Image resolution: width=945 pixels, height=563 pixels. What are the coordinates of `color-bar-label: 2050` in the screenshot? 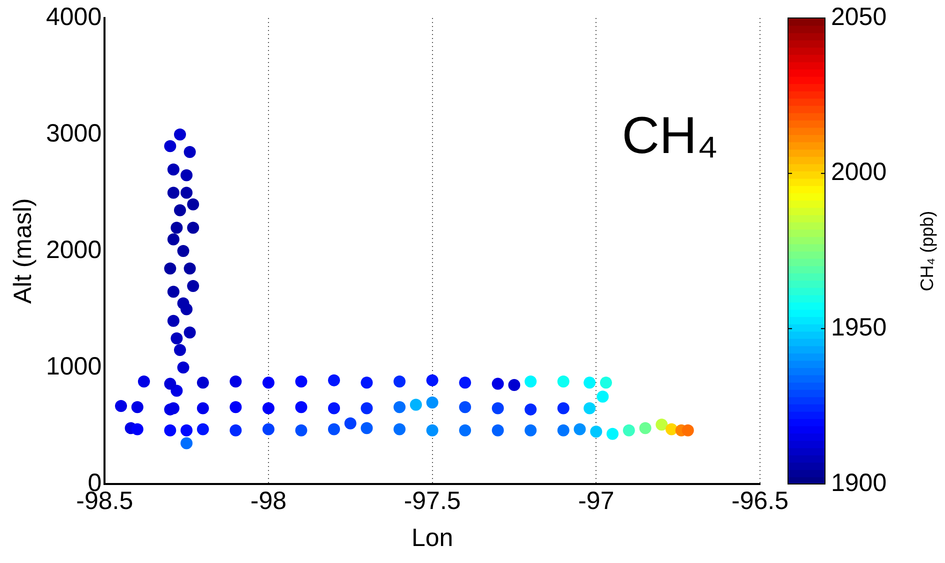 It's located at (859, 16).